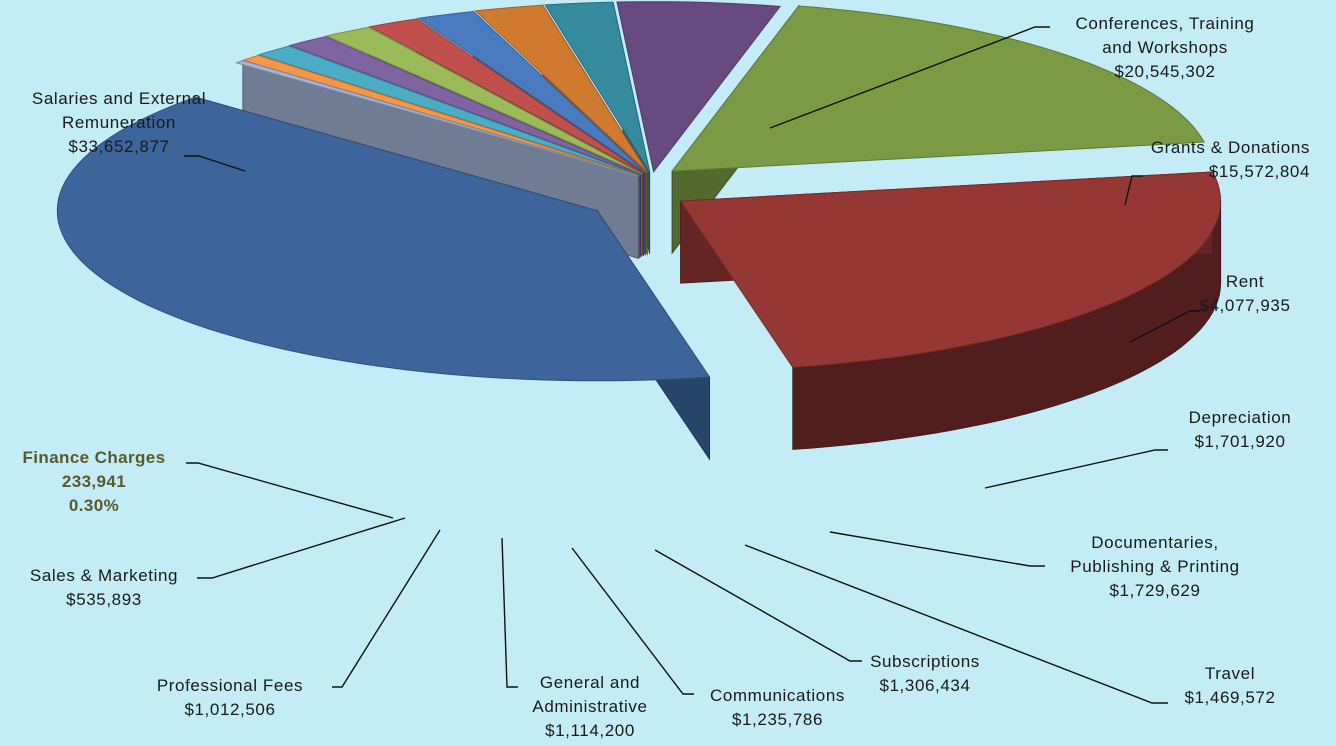  Describe the element at coordinates (1155, 590) in the screenshot. I see `label-documentaries-value: $1,729,629` at that location.